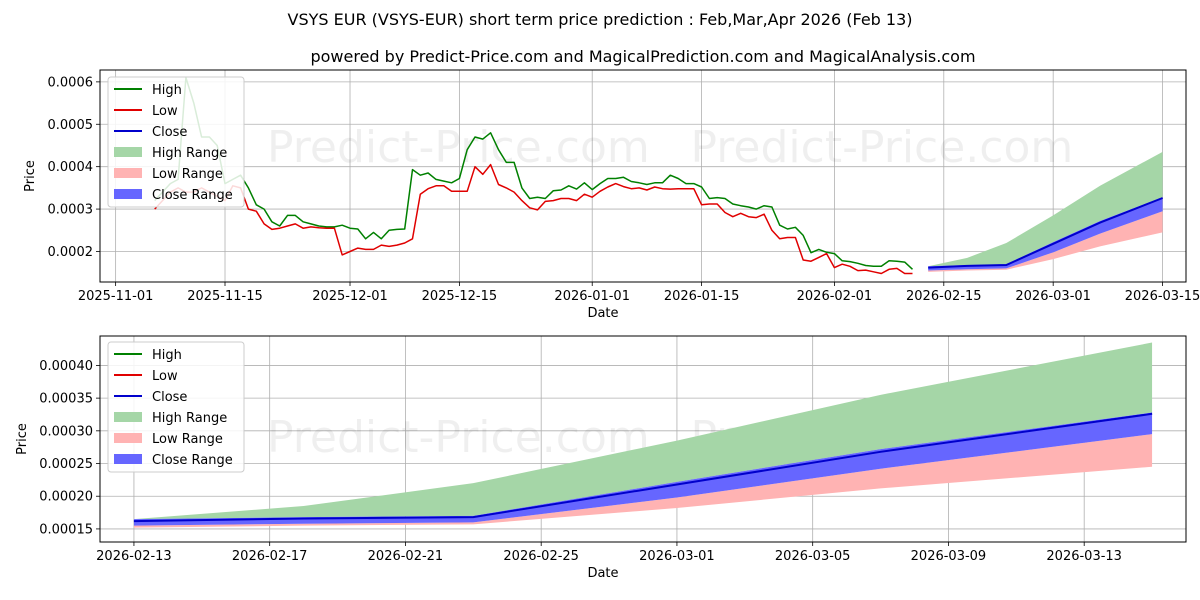 The width and height of the screenshot is (1200, 600). I want to click on y-tick-label: 0.00025, so click(66, 464).